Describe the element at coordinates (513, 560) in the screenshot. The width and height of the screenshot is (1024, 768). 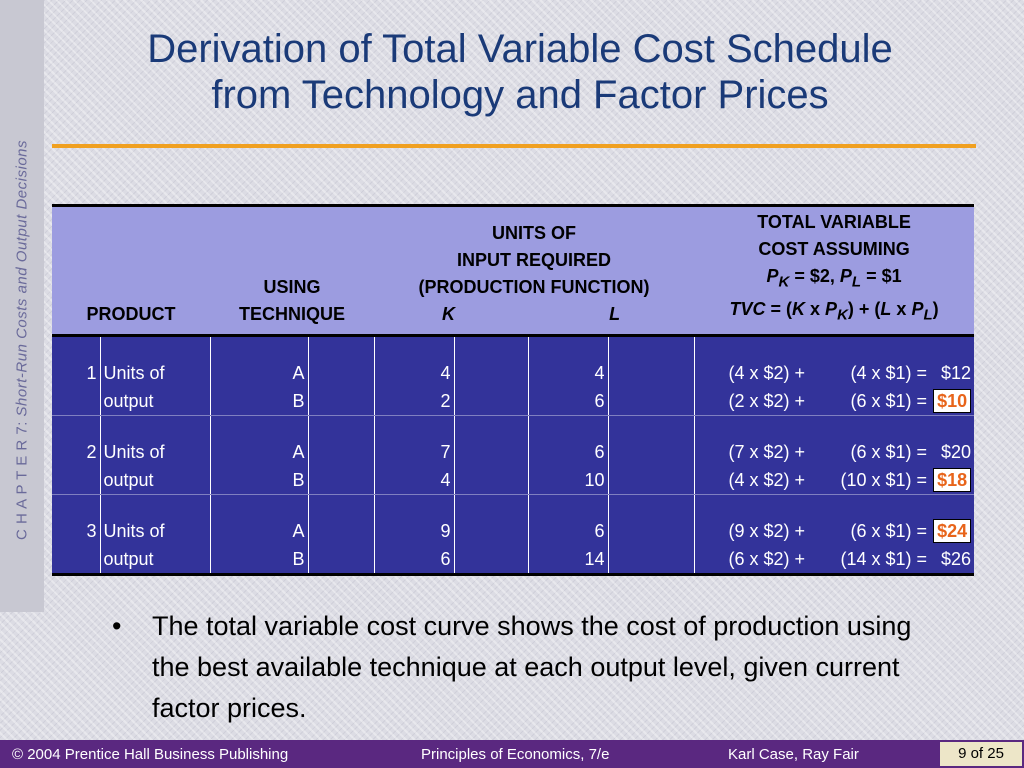
I see `table-row: output B 6 14 (6 x $2) + (14 x $1) = $26` at that location.